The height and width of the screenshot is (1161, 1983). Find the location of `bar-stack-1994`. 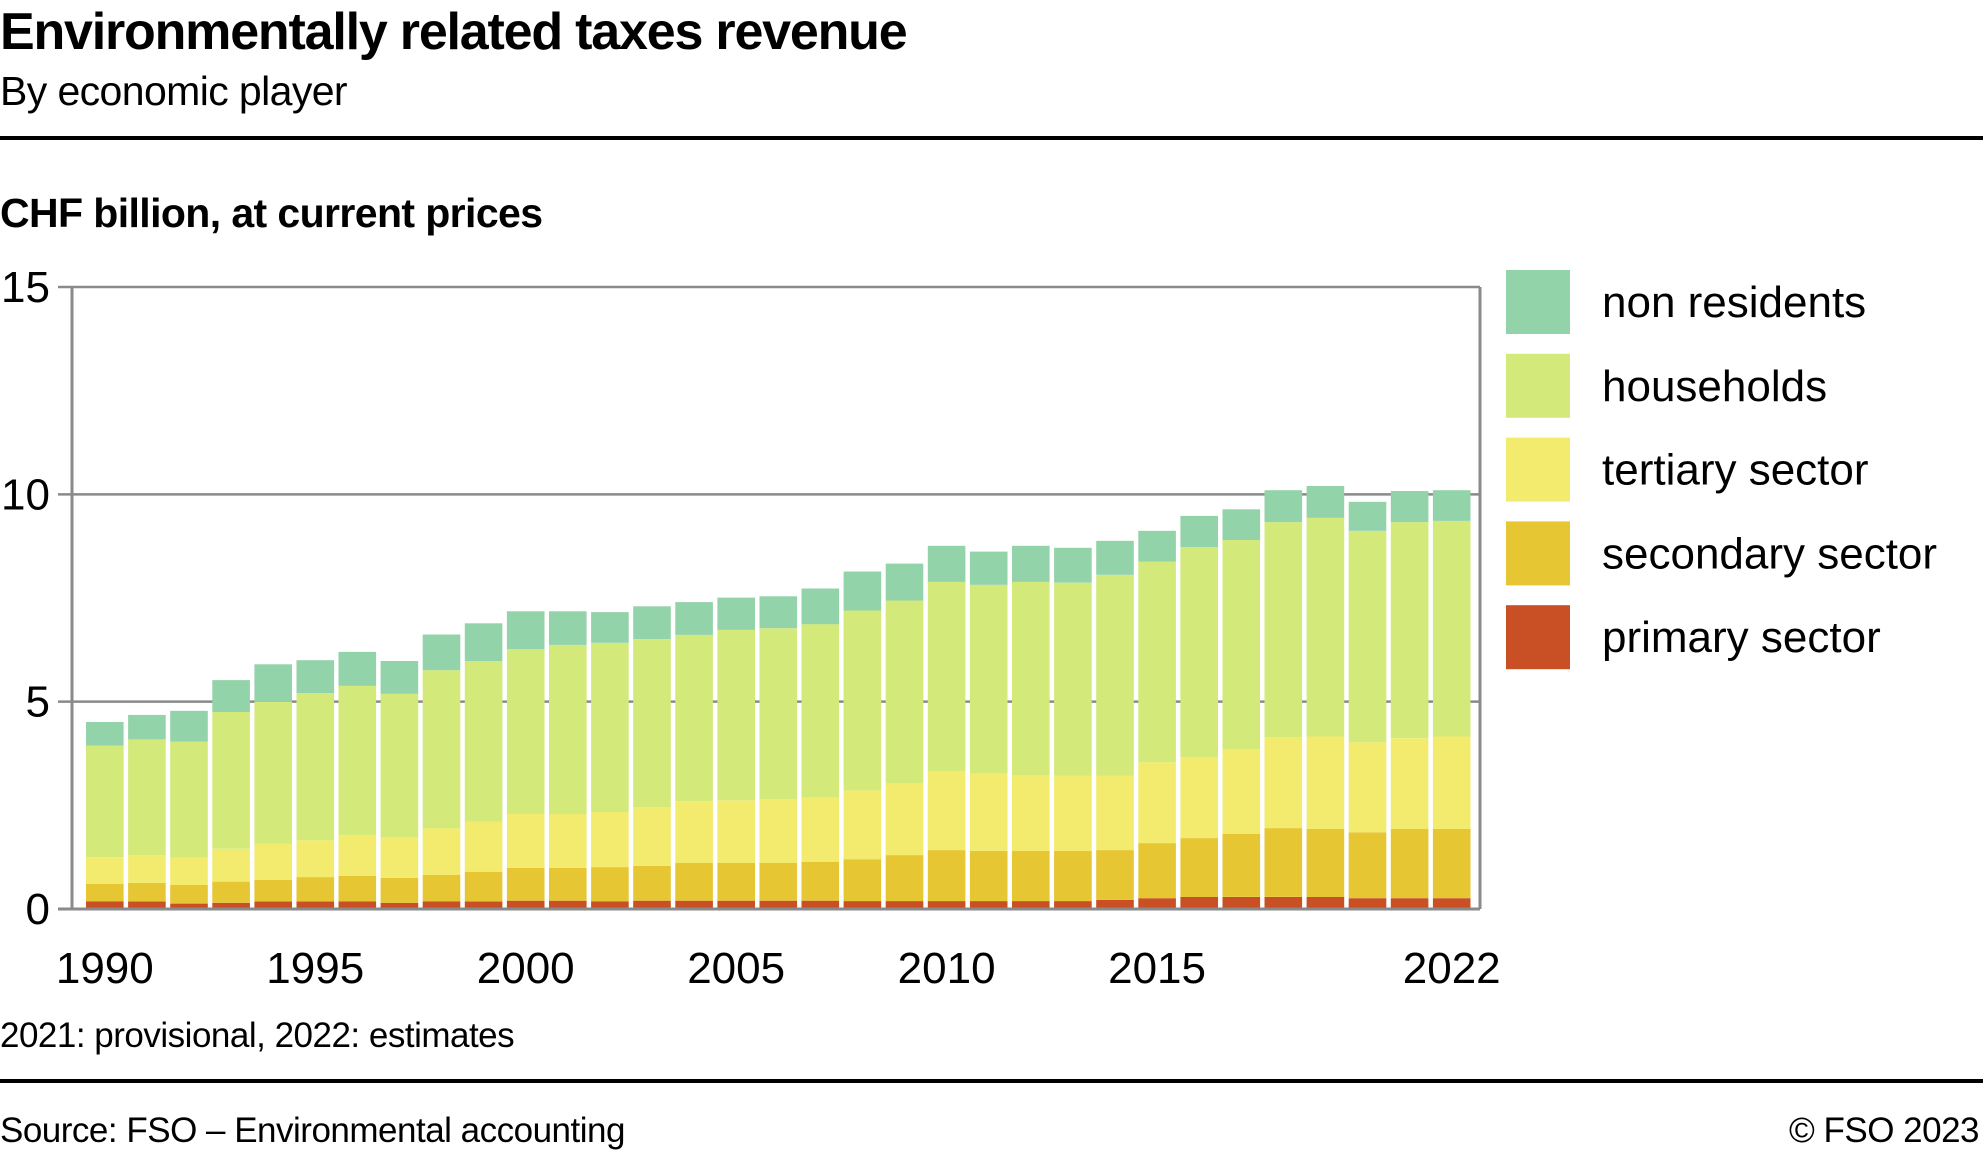

bar-stack-1994 is located at coordinates (273, 786).